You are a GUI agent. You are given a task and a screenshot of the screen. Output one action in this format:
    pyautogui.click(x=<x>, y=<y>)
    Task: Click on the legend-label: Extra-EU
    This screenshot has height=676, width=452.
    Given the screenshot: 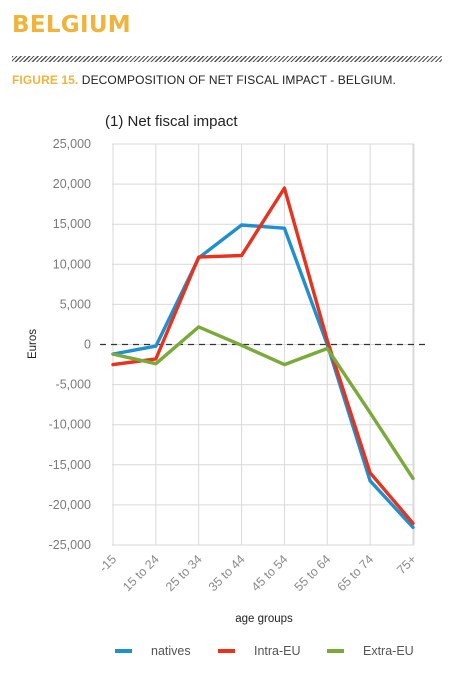 What is the action you would take?
    pyautogui.click(x=388, y=651)
    